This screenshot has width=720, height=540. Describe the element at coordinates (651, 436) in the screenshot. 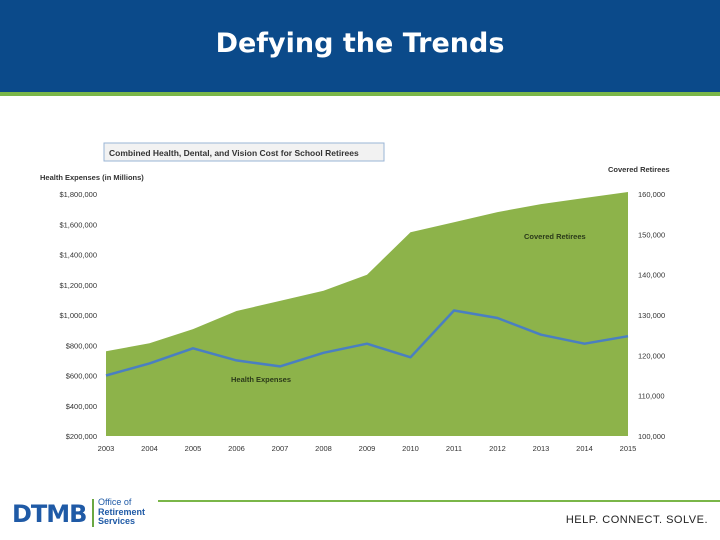

I see `y2-tick-label: 100,000` at that location.